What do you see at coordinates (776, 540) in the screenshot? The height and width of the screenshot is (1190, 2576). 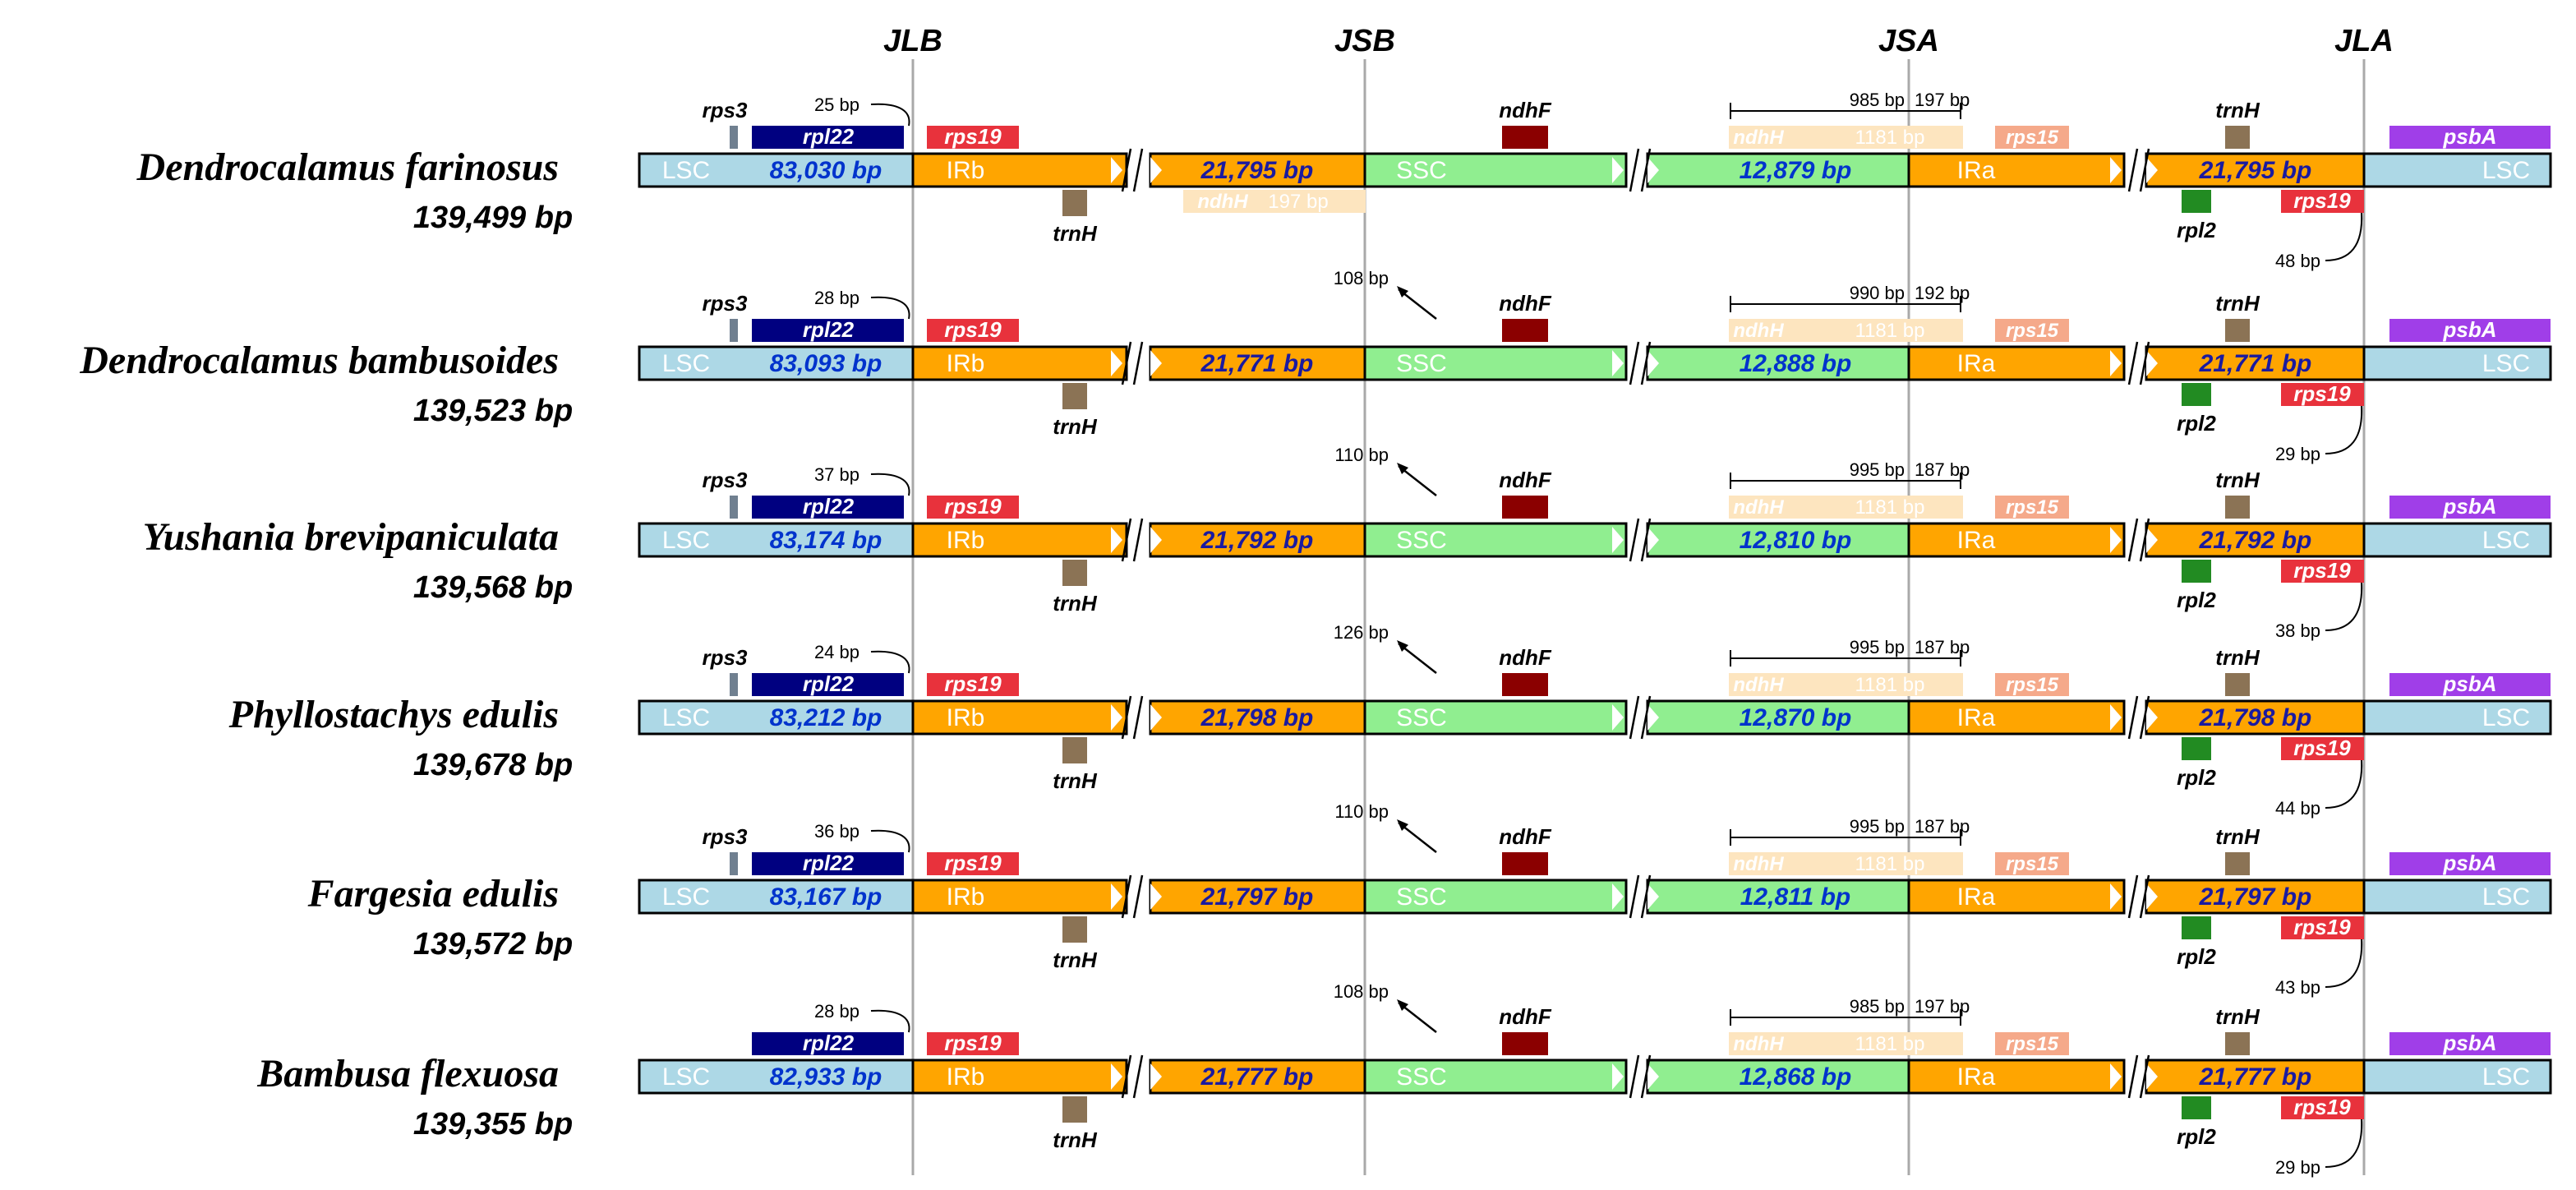 I see `lsc-bar` at bounding box center [776, 540].